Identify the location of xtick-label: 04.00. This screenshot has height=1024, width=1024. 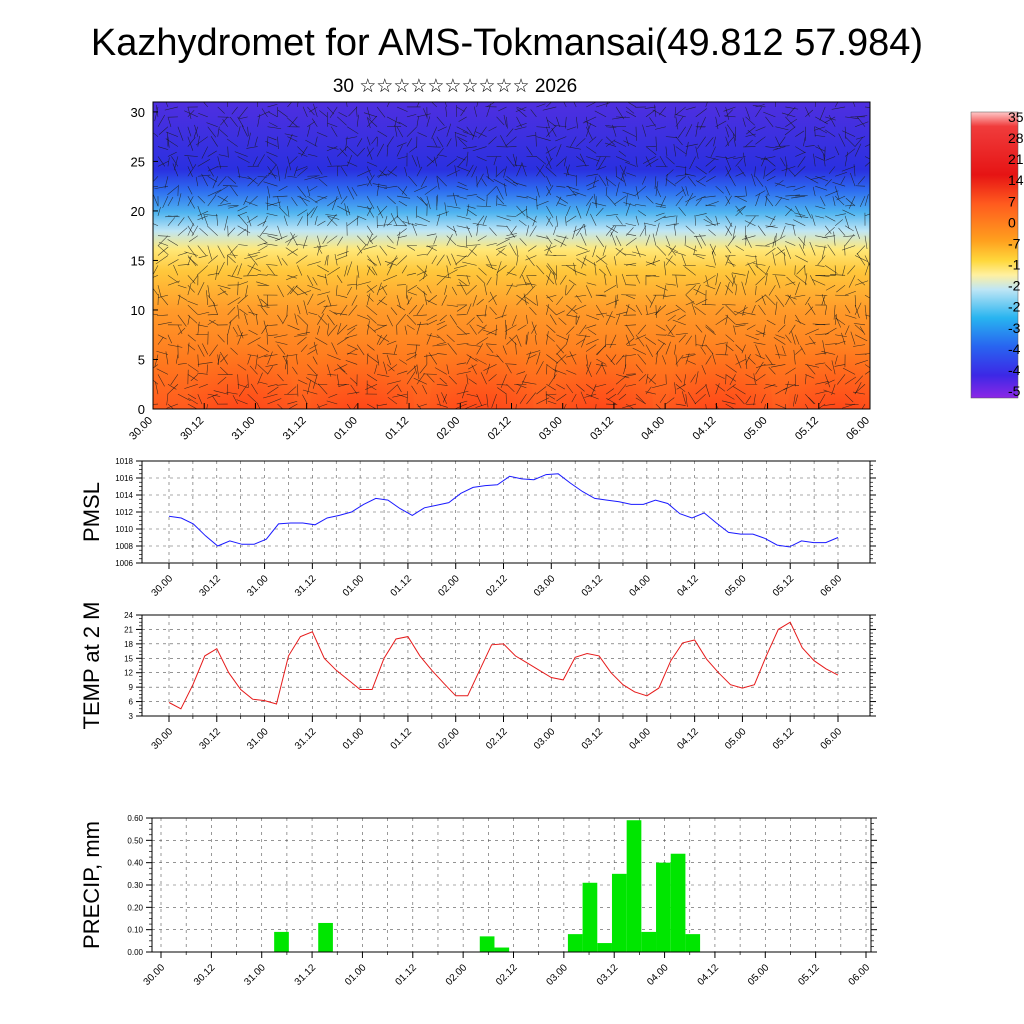
(641, 739).